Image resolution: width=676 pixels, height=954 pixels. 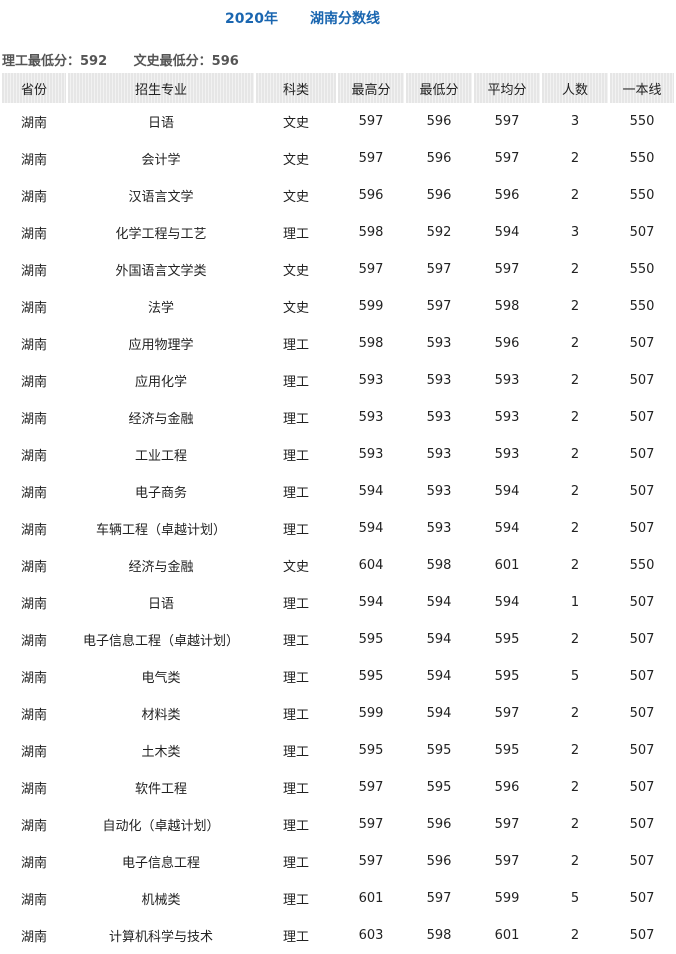 What do you see at coordinates (338, 121) in the screenshot?
I see `table-row: 湖南 日语 文史 597 596 597 3 550` at bounding box center [338, 121].